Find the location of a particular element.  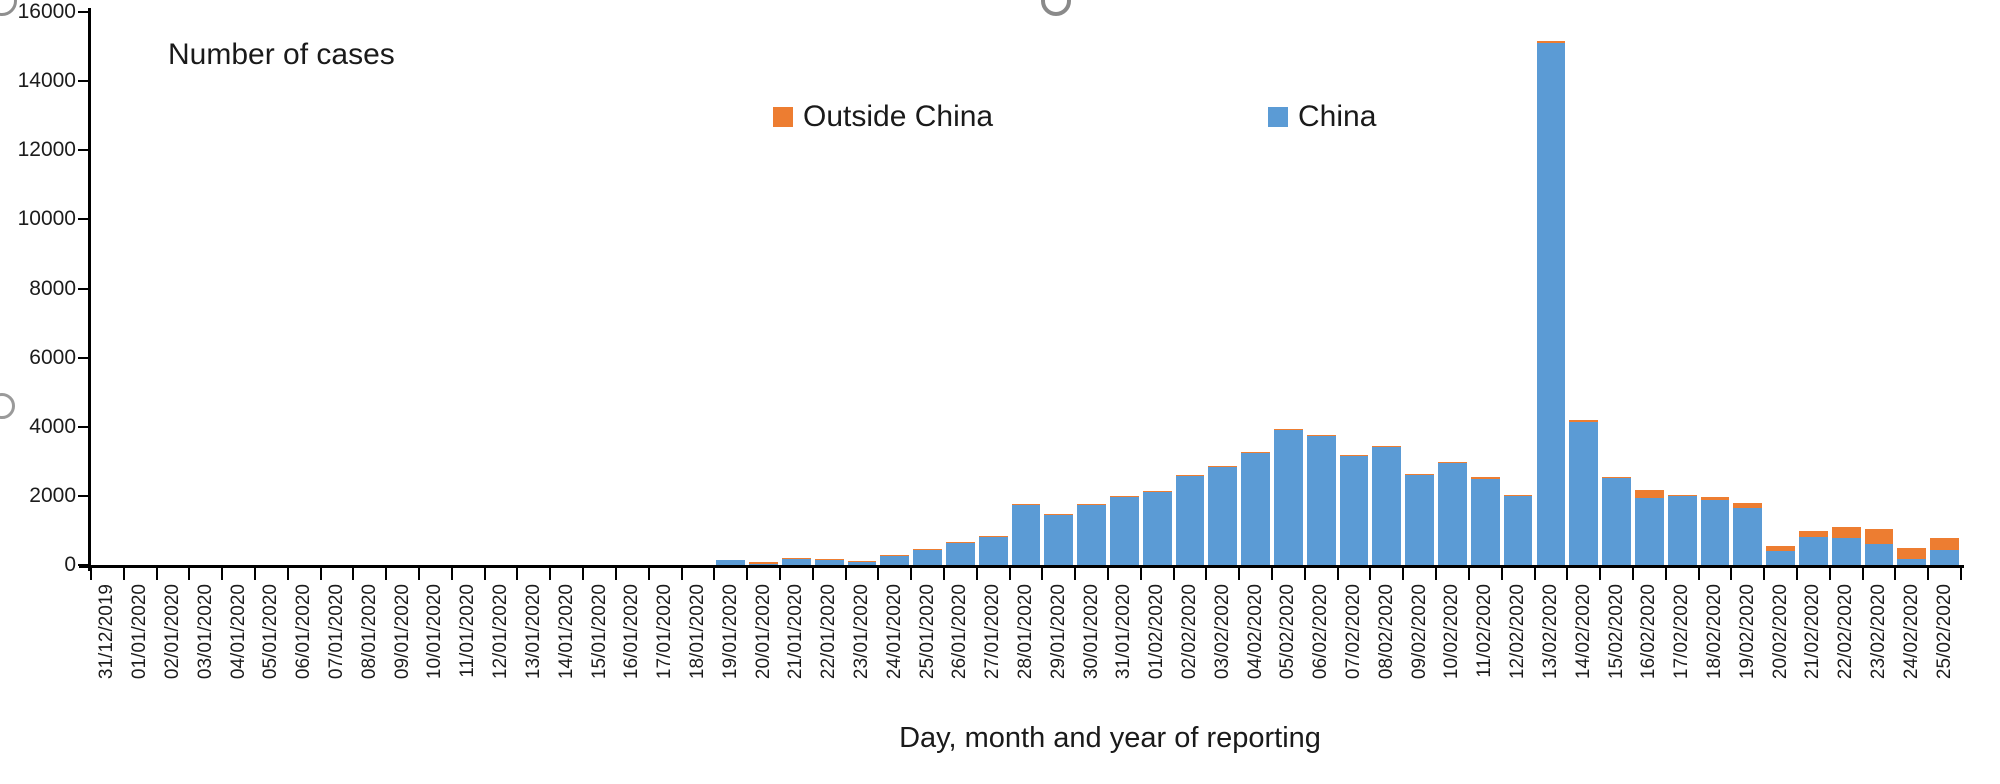

x-tick-label: 26/01/2020 is located at coordinates (960, 632).